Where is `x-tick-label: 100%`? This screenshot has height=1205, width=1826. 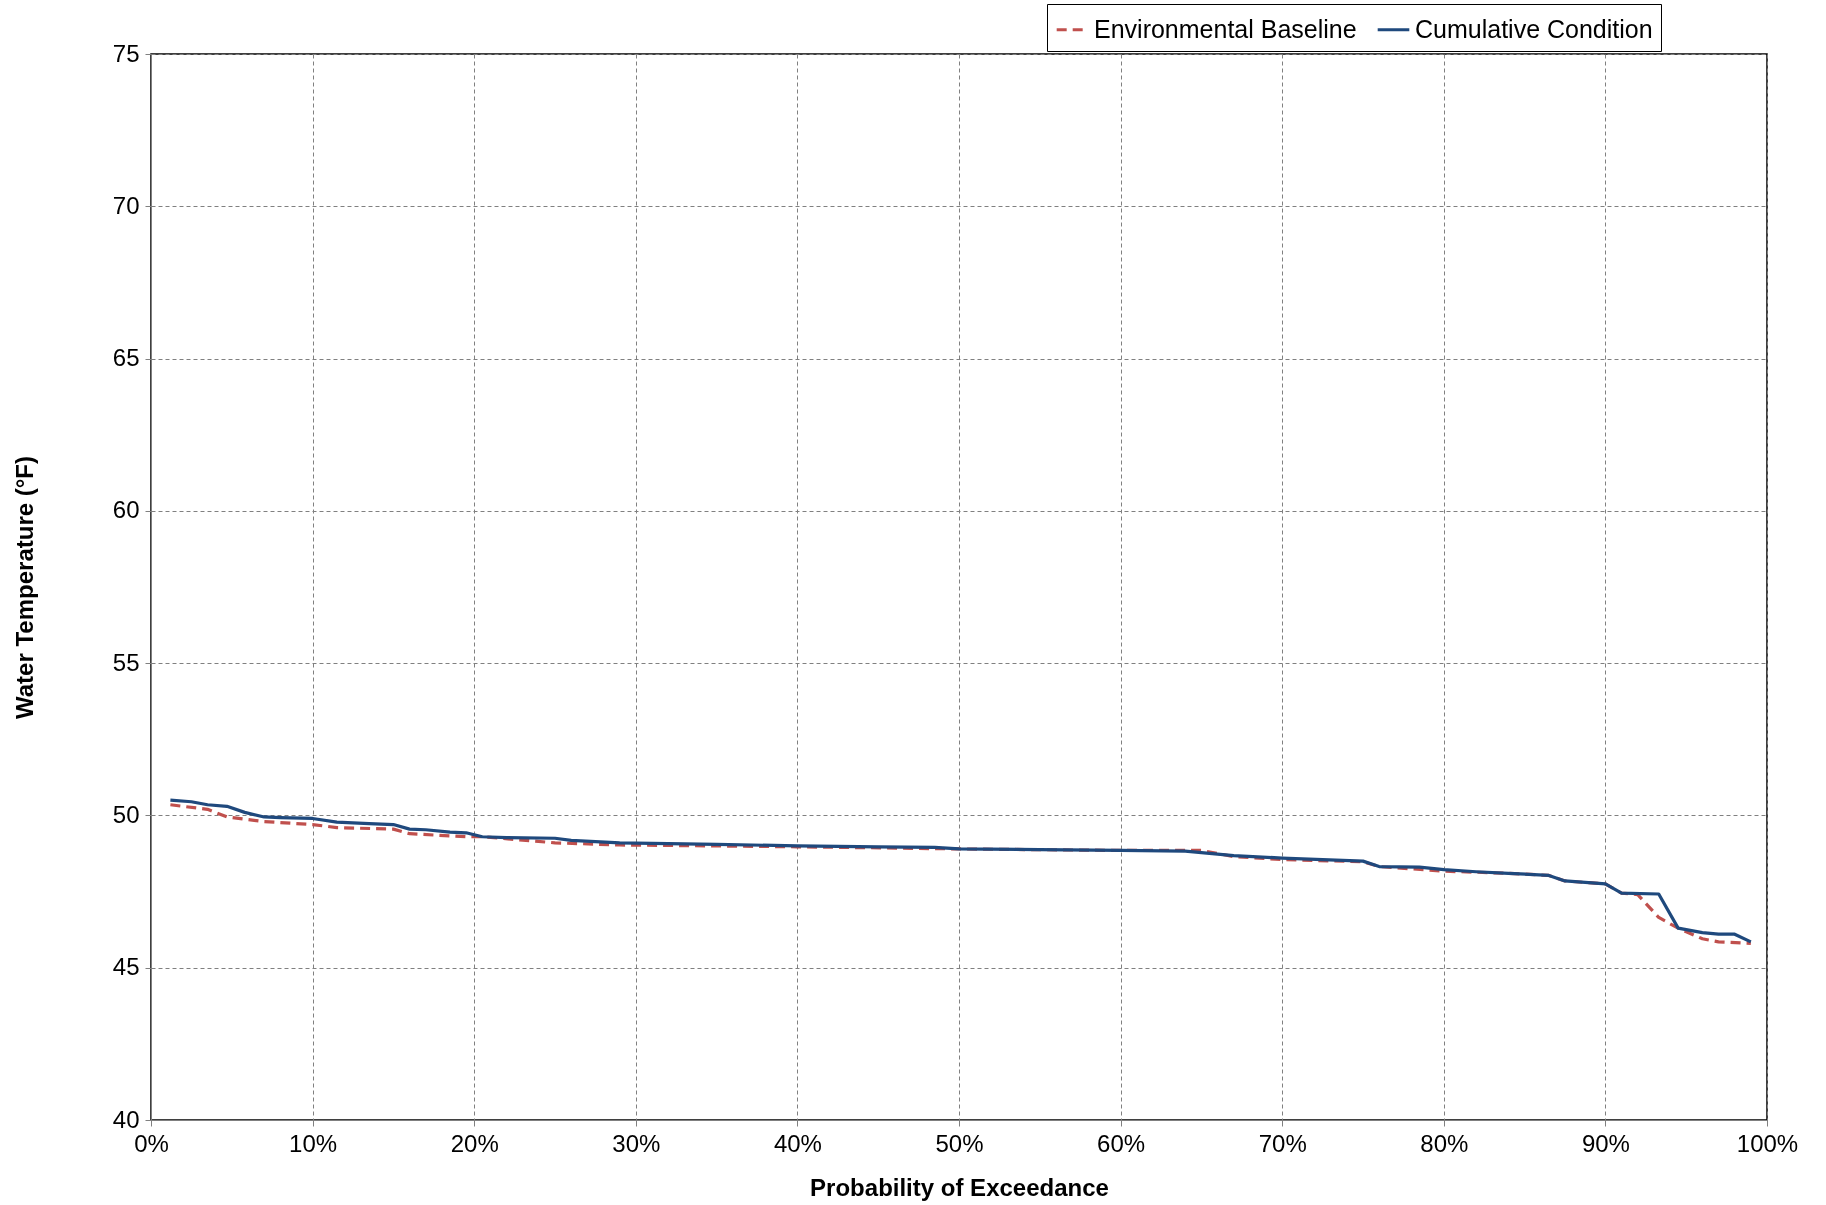 x-tick-label: 100% is located at coordinates (1767, 1143).